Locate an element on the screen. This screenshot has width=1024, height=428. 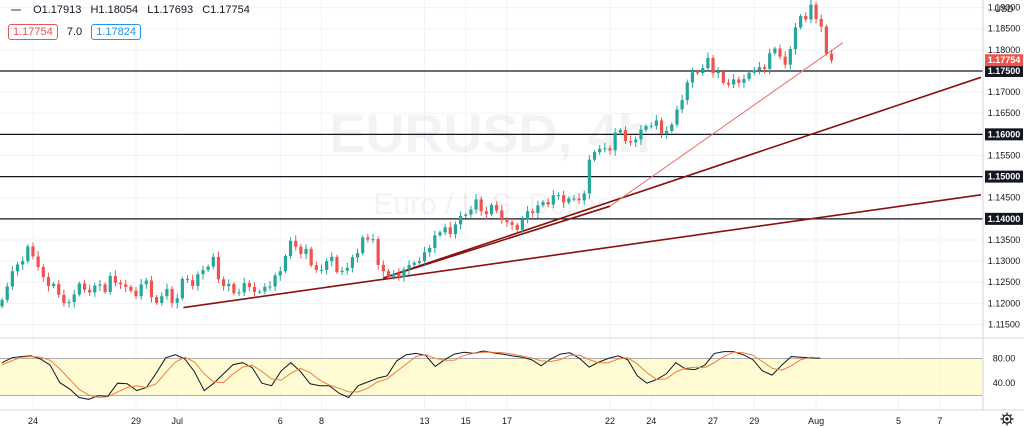
stochastic-lines is located at coordinates (411, 375).